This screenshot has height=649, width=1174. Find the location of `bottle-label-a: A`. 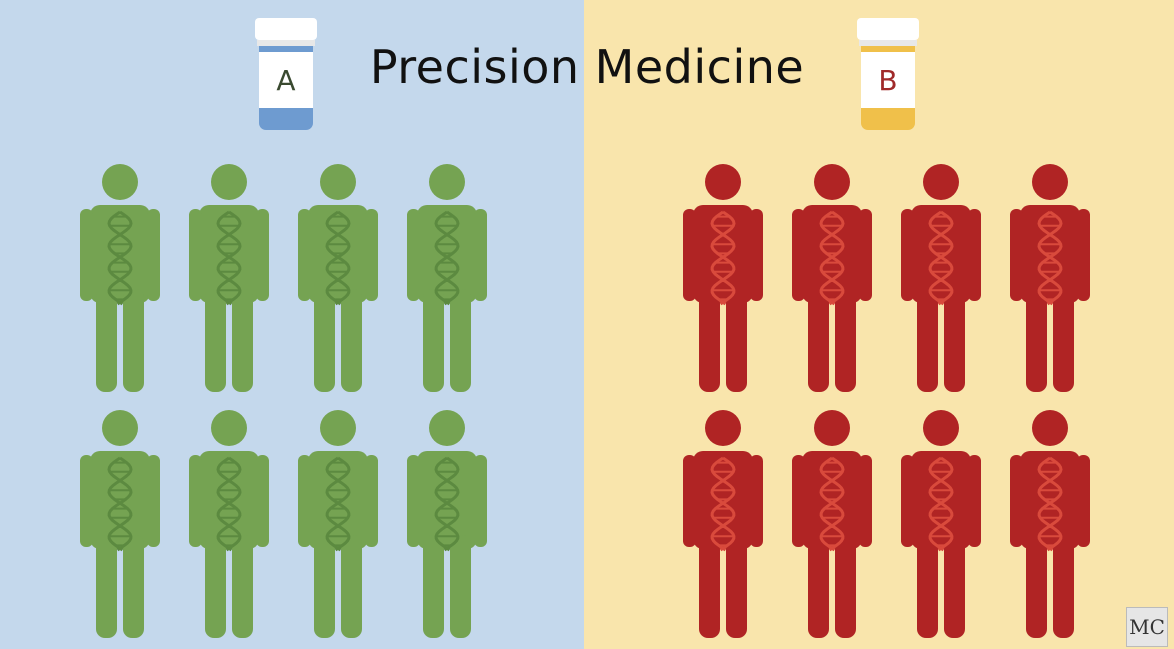

bottle-label-a: A is located at coordinates (286, 80).